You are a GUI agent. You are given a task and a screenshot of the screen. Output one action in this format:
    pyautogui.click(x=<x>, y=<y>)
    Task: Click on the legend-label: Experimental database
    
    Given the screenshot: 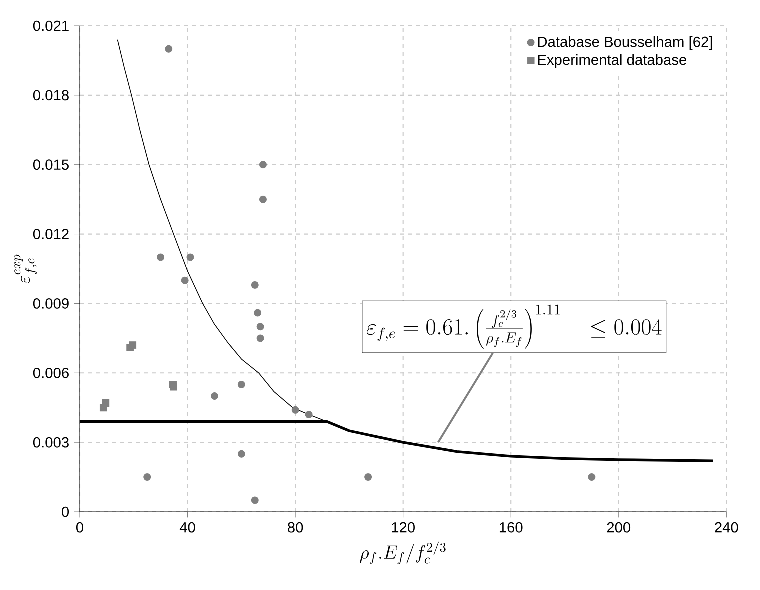 What is the action you would take?
    pyautogui.click(x=612, y=61)
    